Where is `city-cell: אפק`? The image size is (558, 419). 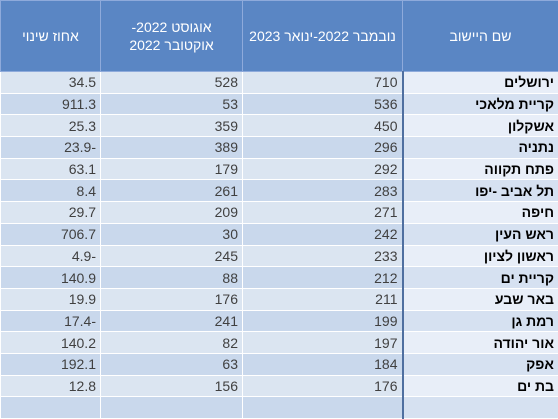
city-cell: אפק is located at coordinates (480, 364).